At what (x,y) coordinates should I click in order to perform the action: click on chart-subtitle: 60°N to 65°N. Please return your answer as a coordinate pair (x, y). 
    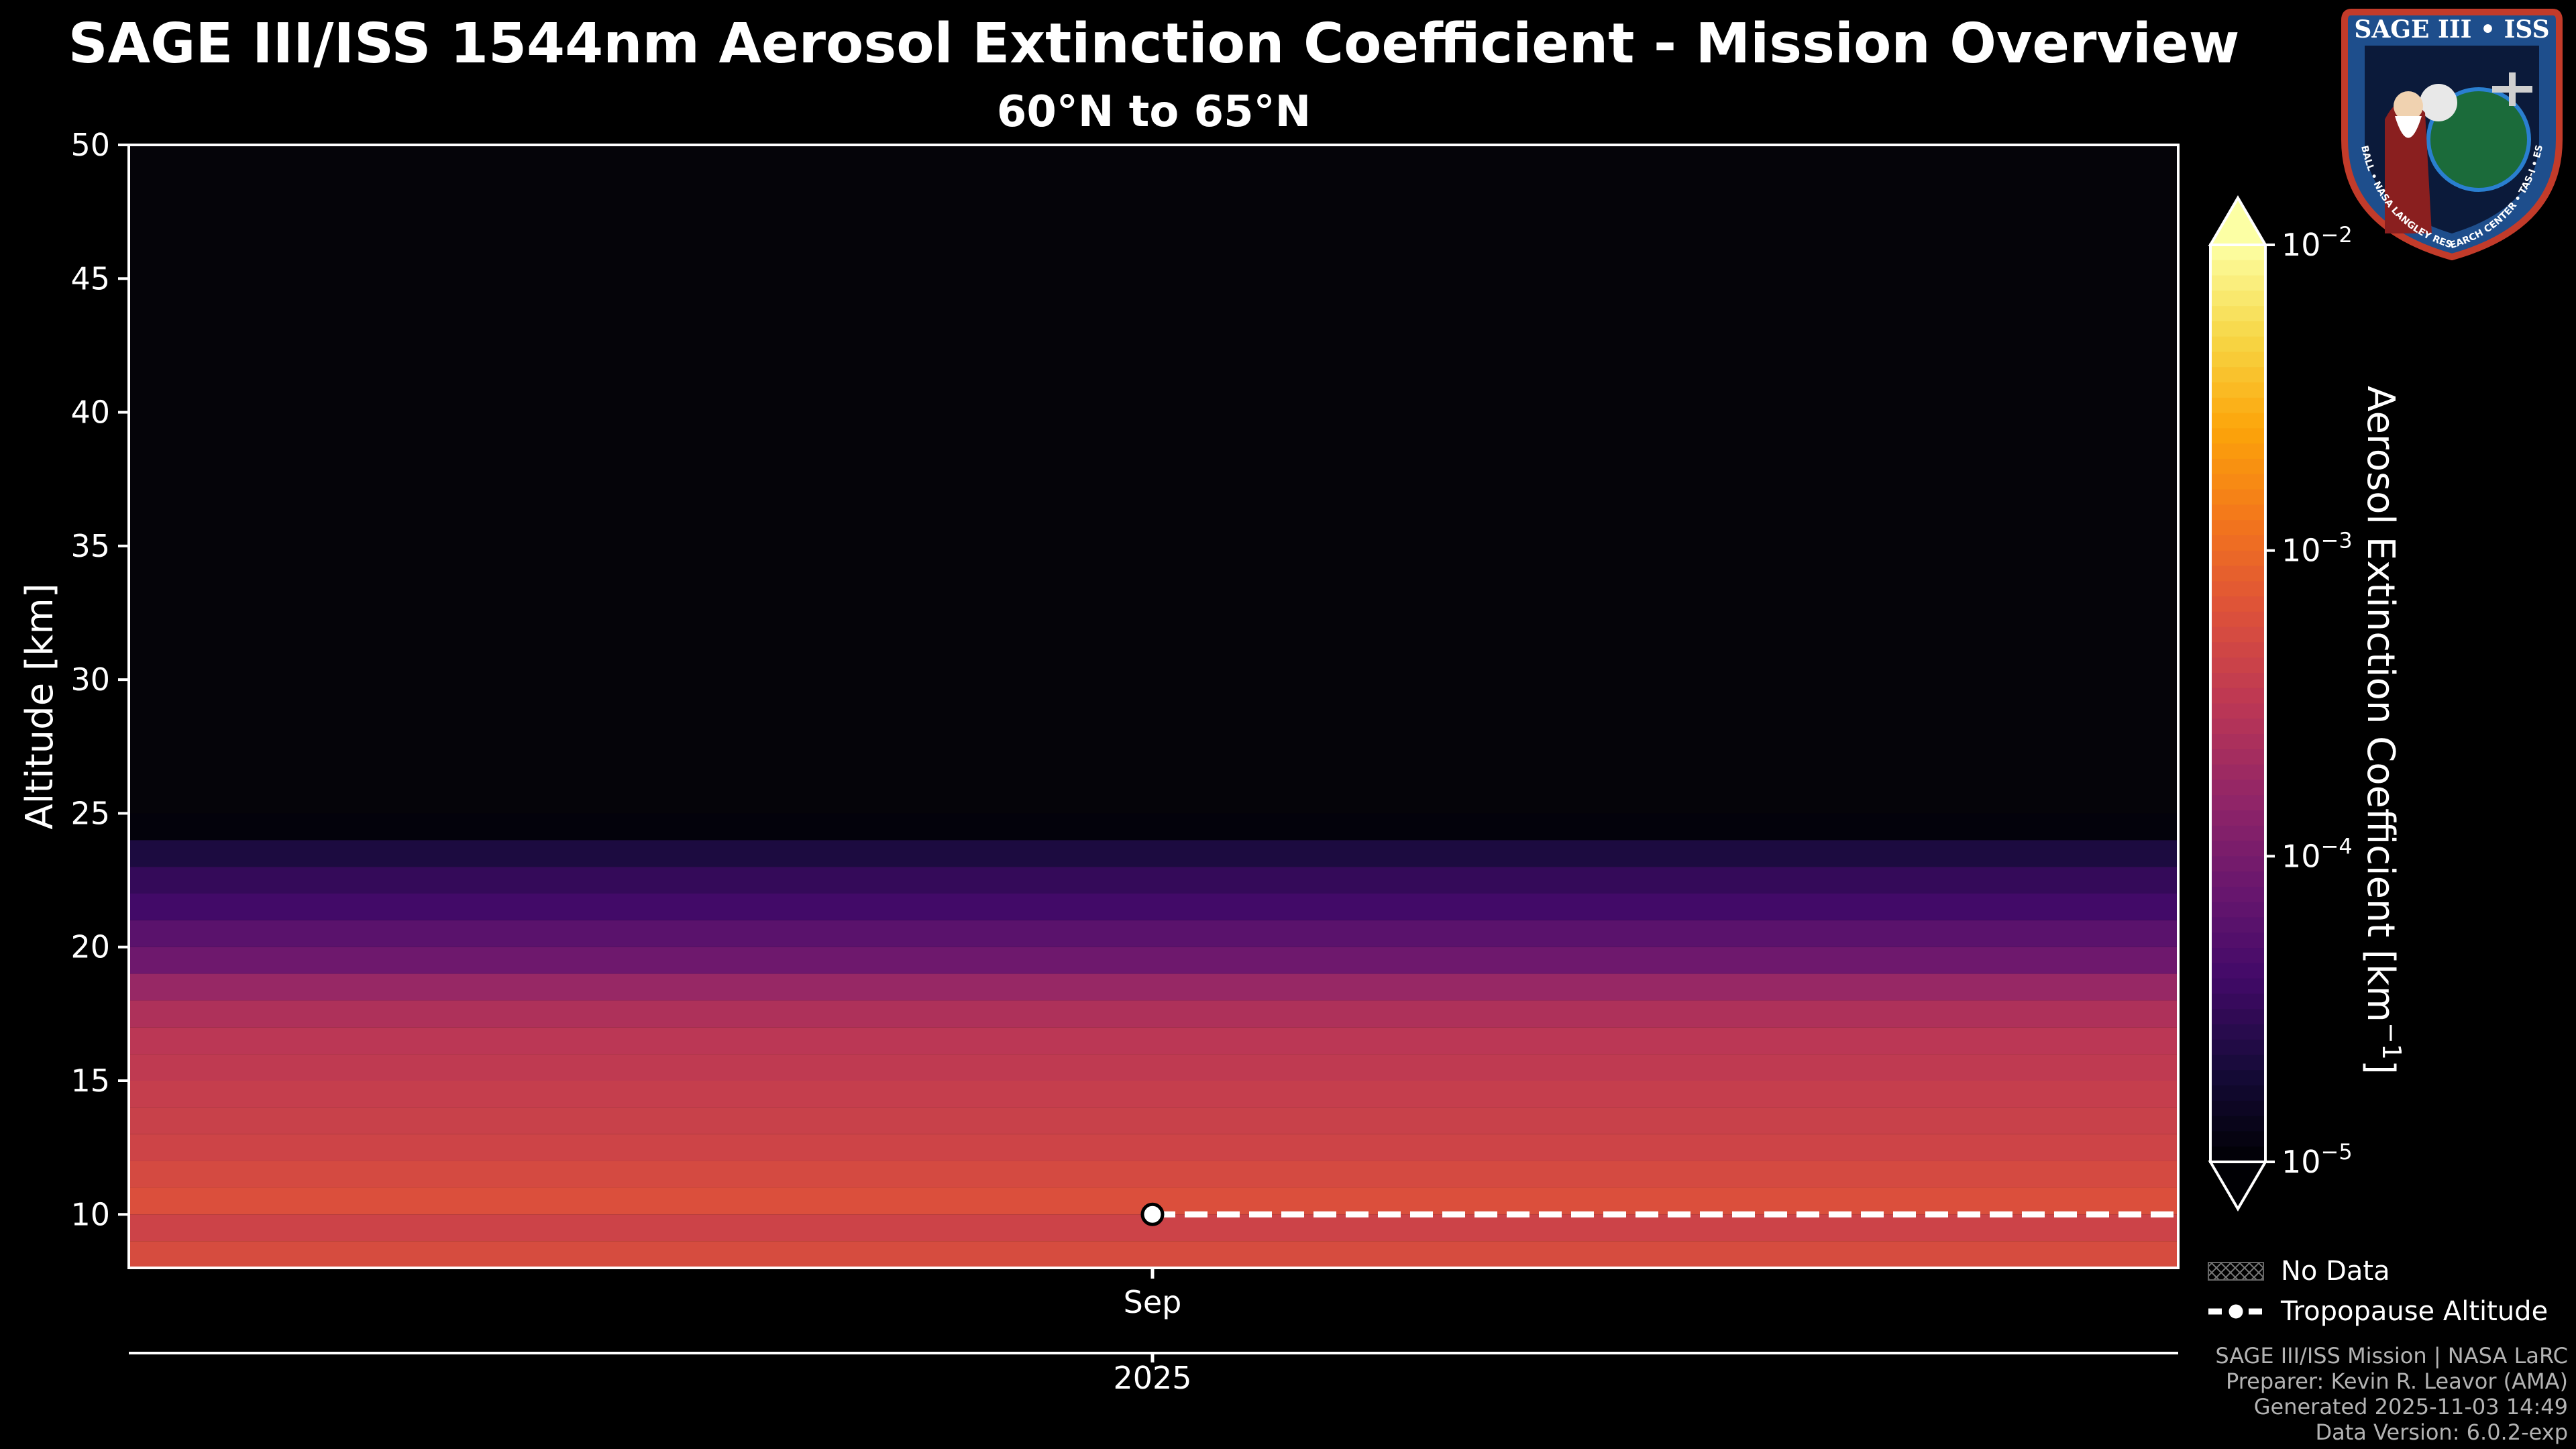
    Looking at the image, I should click on (1153, 112).